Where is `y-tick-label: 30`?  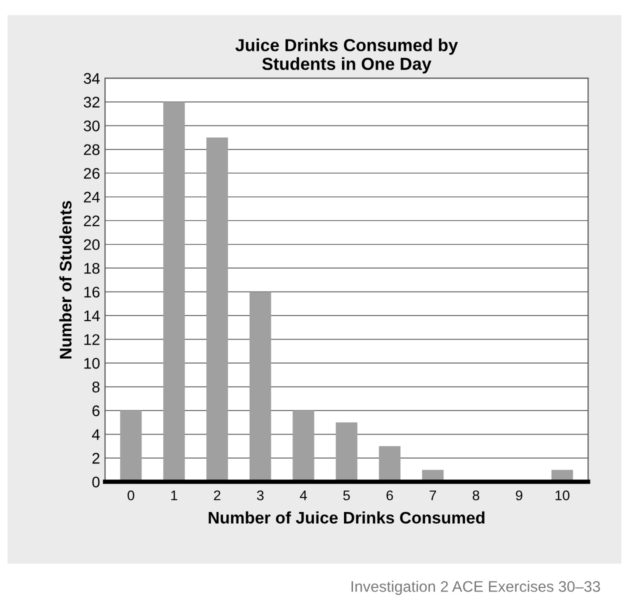
y-tick-label: 30 is located at coordinates (92, 126).